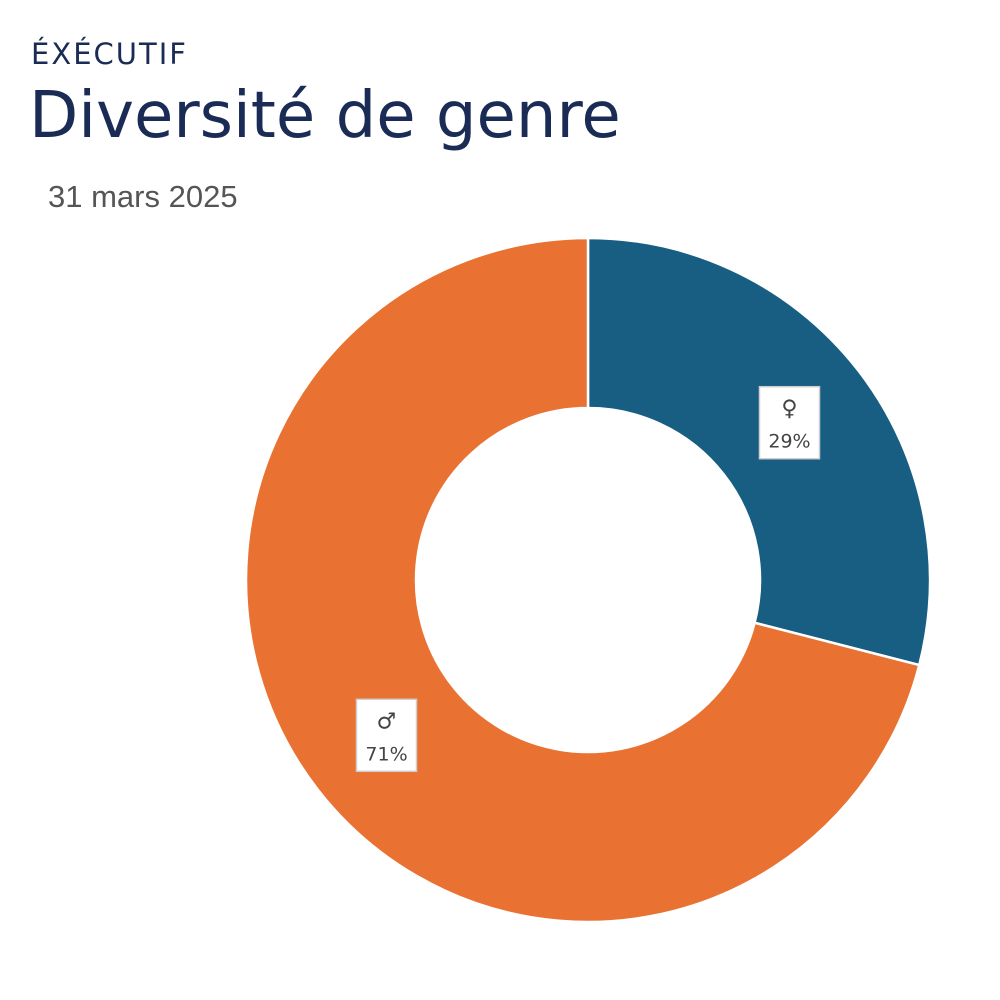 This screenshot has width=1000, height=1000. Describe the element at coordinates (143, 196) in the screenshot. I see `report-date: 31 mars 2025` at that location.